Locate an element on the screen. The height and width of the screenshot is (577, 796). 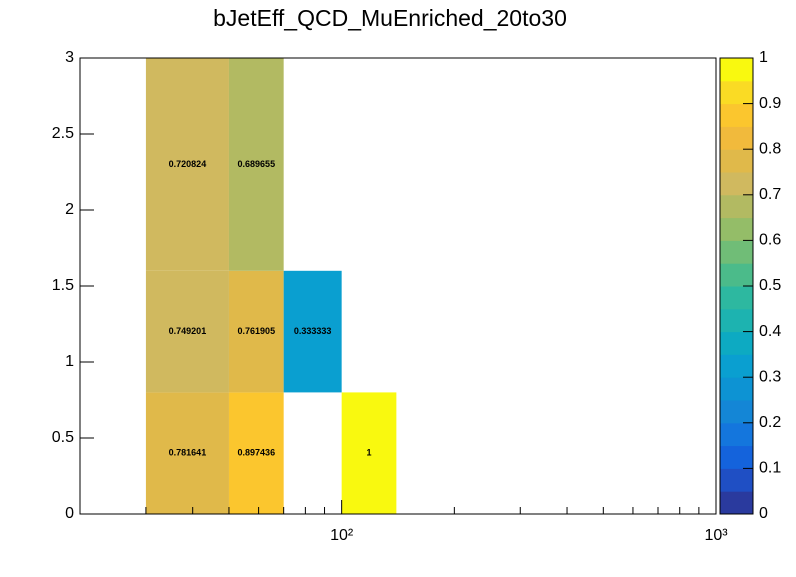
z-tick-label: 1 is located at coordinates (763, 57).